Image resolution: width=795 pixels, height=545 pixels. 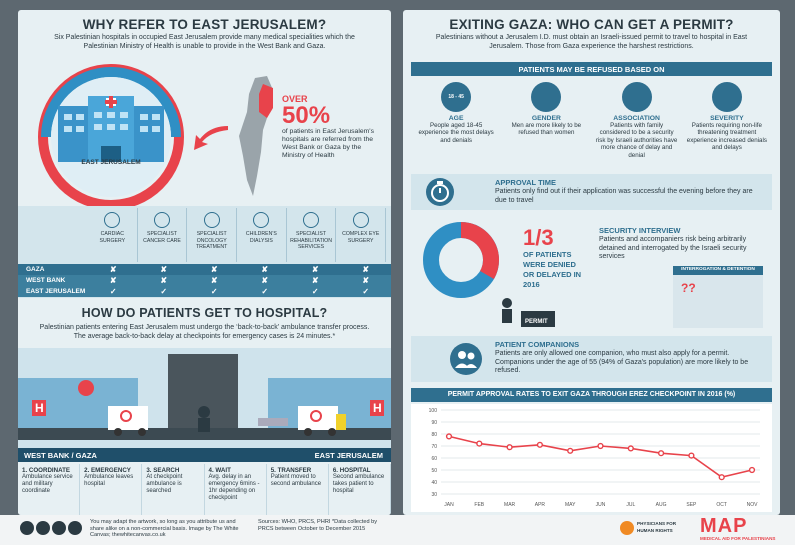 I want to click on left-title: WHY REFER TO EAST JERUSALEM?, so click(x=204, y=24).